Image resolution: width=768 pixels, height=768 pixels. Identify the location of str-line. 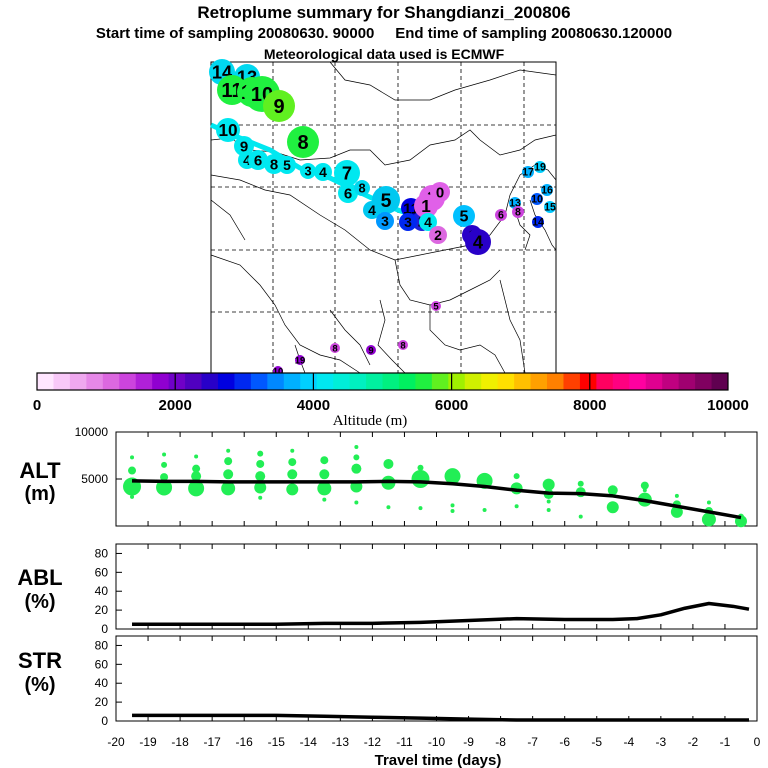
(440, 717).